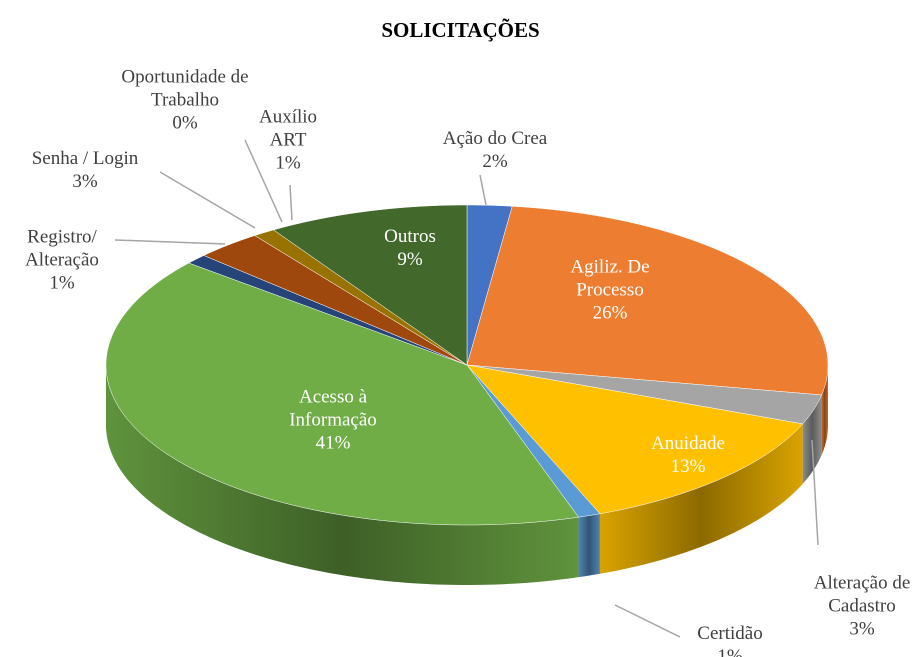  I want to click on category-label: Agiliz. De Processo, so click(610, 278).